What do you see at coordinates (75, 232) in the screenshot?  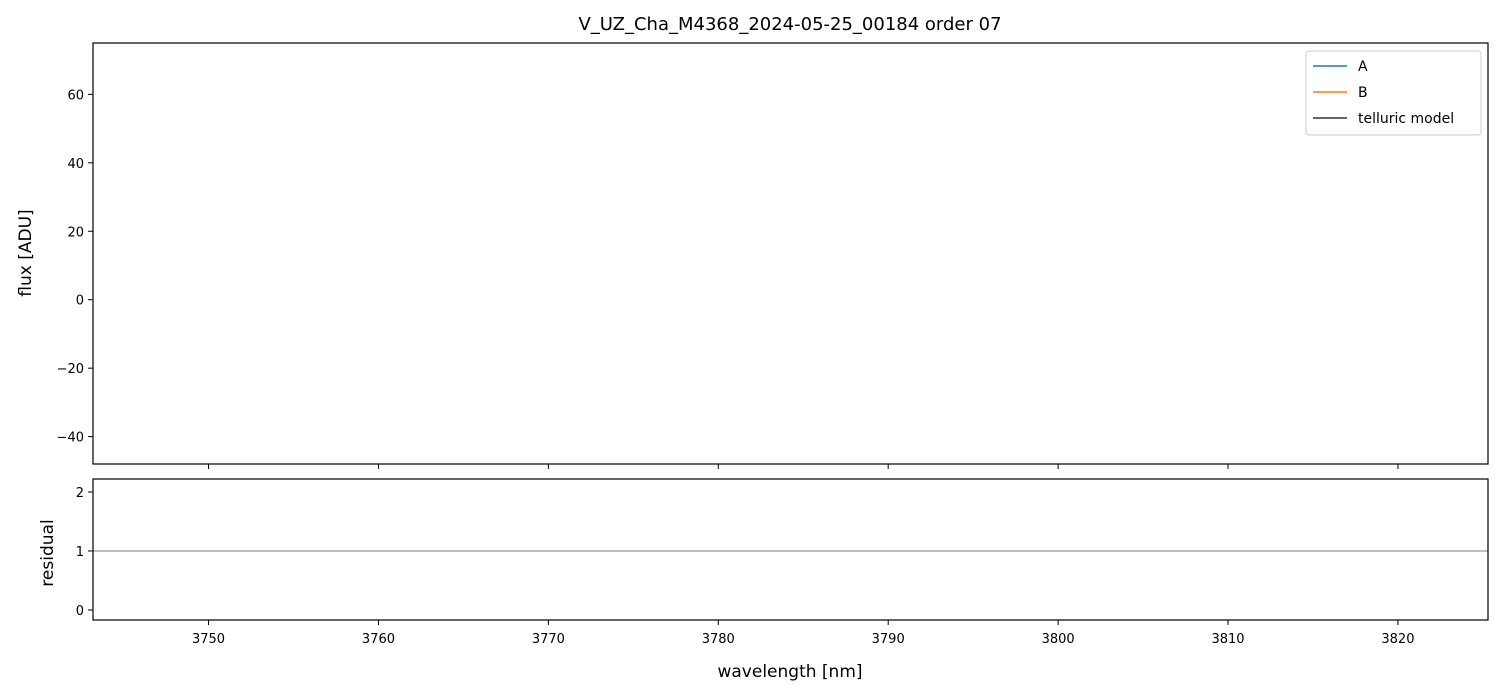 I see `main-y-tick-label: 20` at bounding box center [75, 232].